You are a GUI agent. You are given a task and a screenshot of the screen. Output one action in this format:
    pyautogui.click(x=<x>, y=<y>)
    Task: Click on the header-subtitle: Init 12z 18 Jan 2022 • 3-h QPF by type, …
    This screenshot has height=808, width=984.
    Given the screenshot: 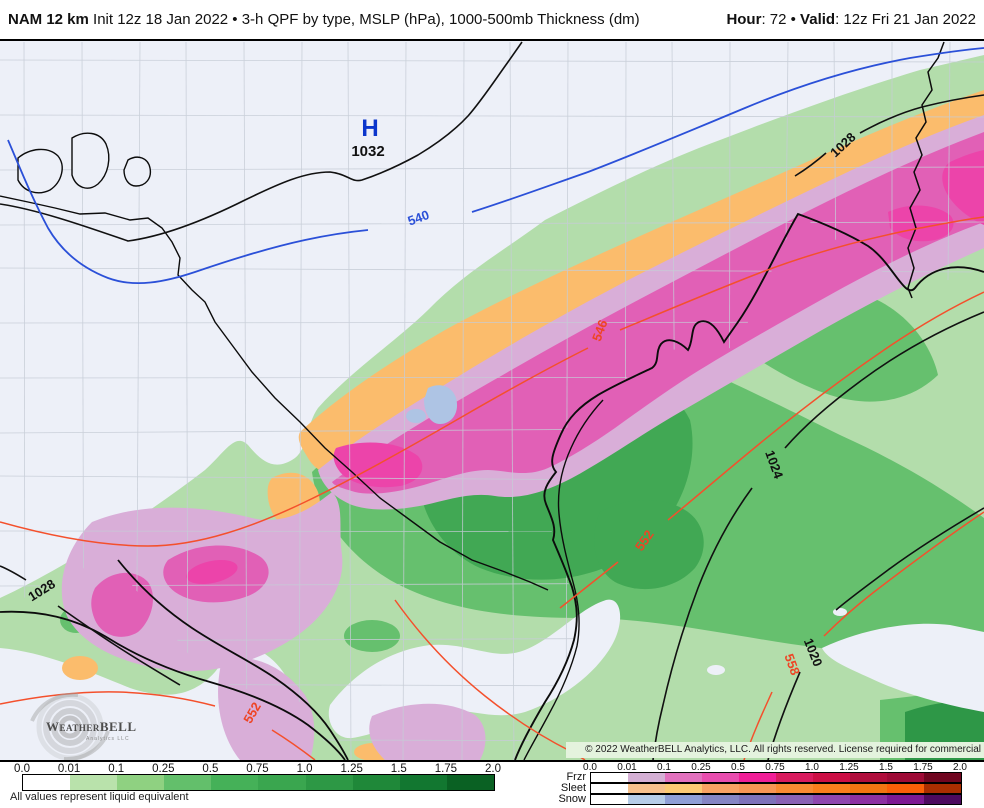 What is the action you would take?
    pyautogui.click(x=364, y=19)
    